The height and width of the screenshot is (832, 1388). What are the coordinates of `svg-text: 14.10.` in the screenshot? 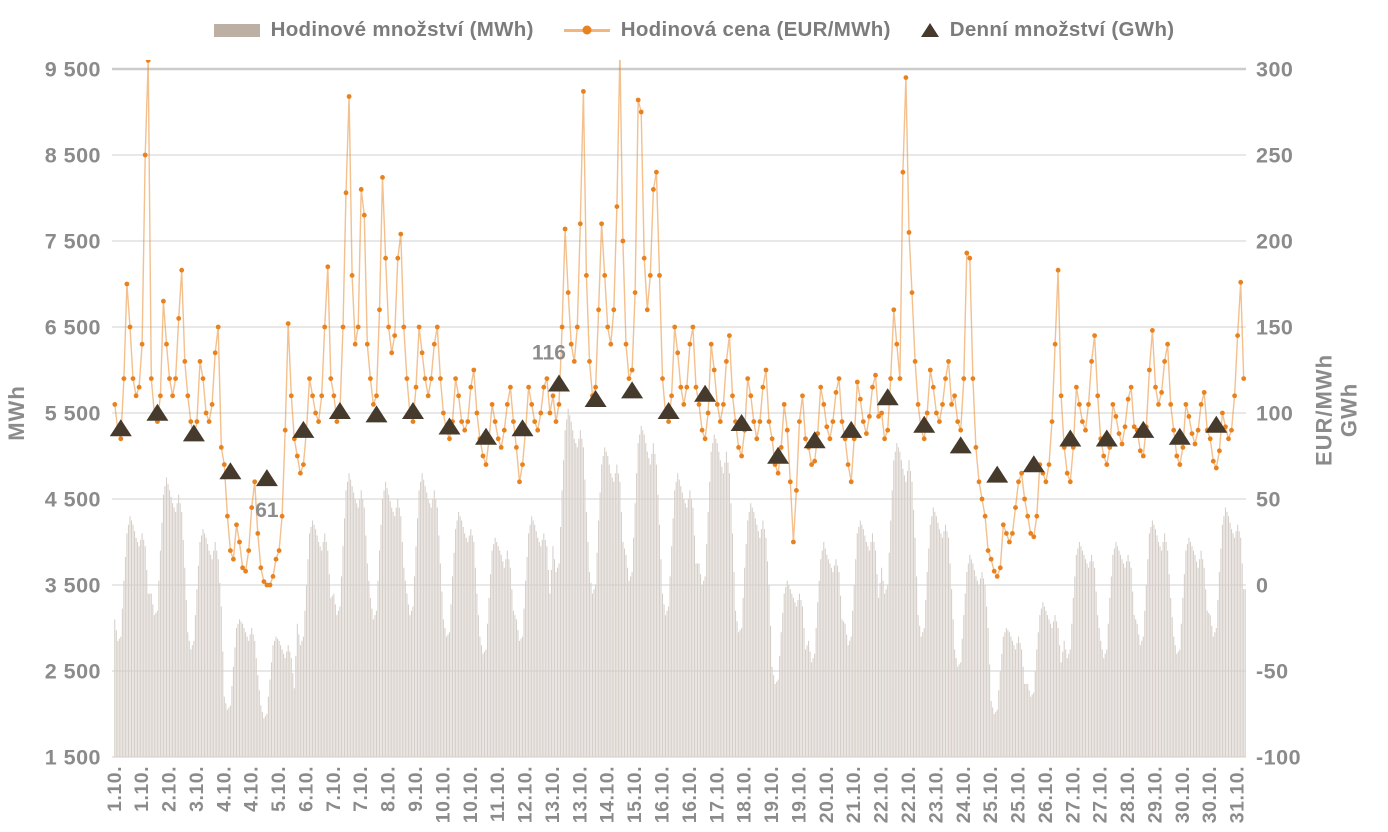 It's located at (608, 794).